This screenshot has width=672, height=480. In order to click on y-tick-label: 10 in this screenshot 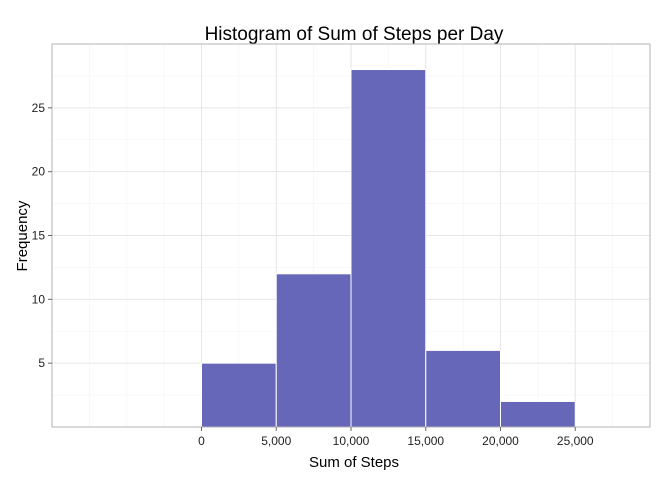, I will do `click(39, 299)`.